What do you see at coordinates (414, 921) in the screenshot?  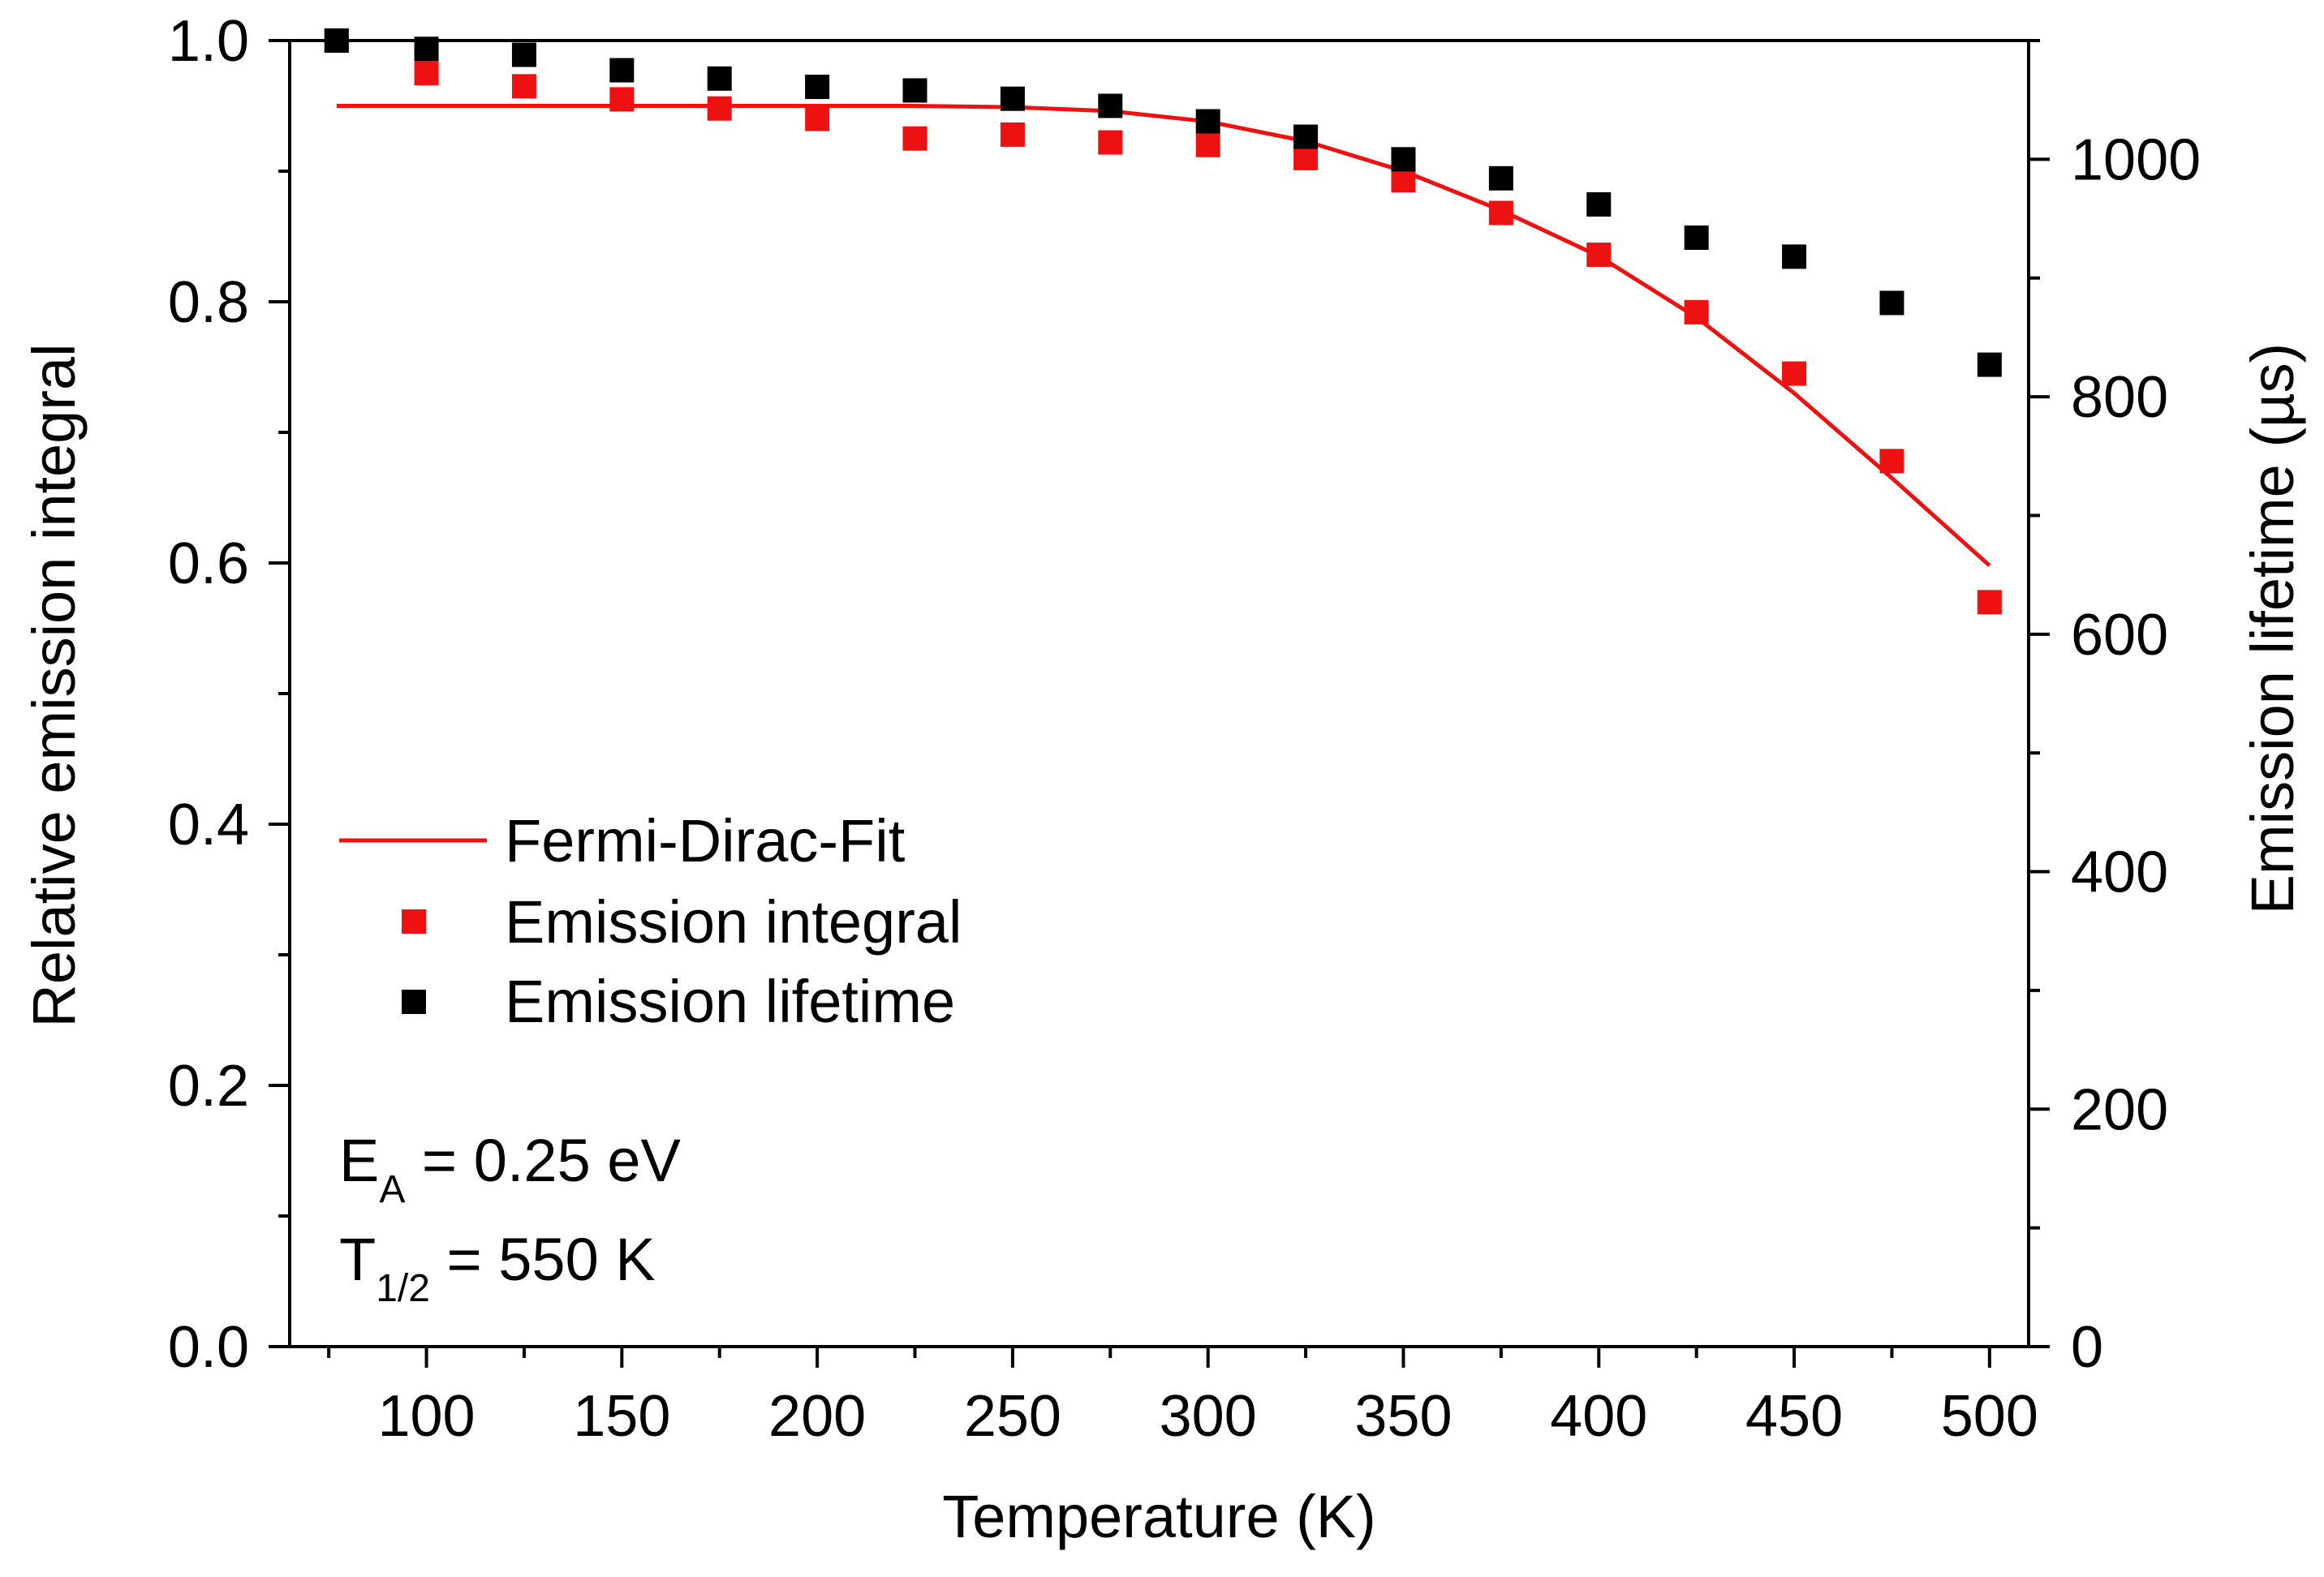 I see `legend-integral-swatch` at bounding box center [414, 921].